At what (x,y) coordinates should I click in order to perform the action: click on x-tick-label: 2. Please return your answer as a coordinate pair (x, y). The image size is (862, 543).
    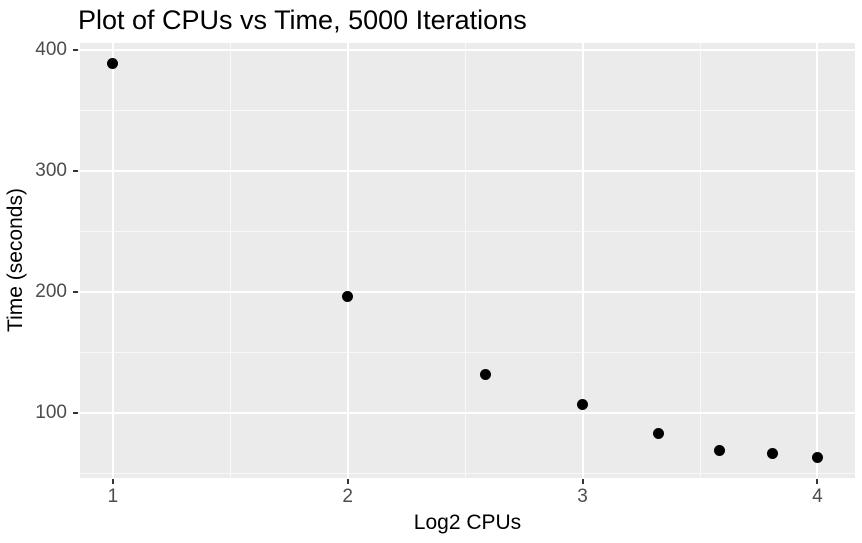
    Looking at the image, I should click on (348, 496).